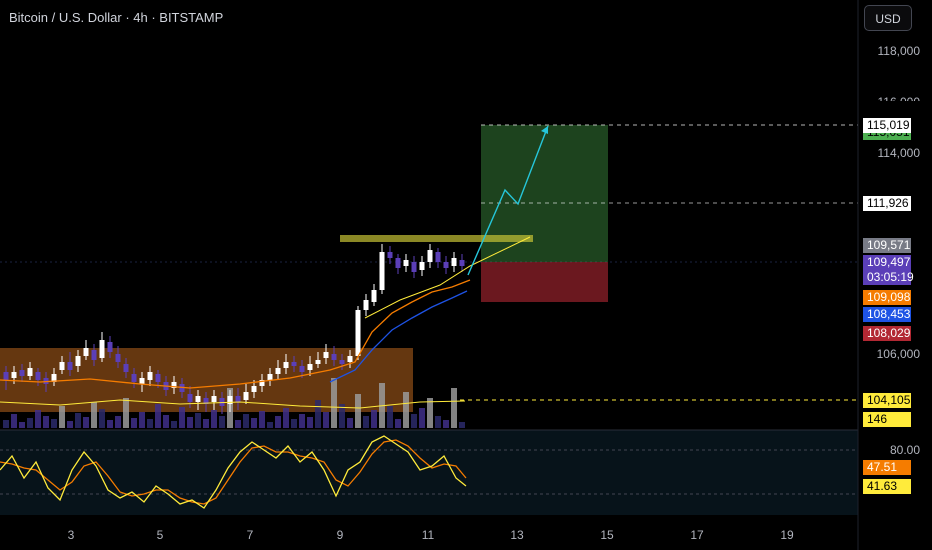 The height and width of the screenshot is (550, 932). I want to click on stoch-panel, so click(429, 472).